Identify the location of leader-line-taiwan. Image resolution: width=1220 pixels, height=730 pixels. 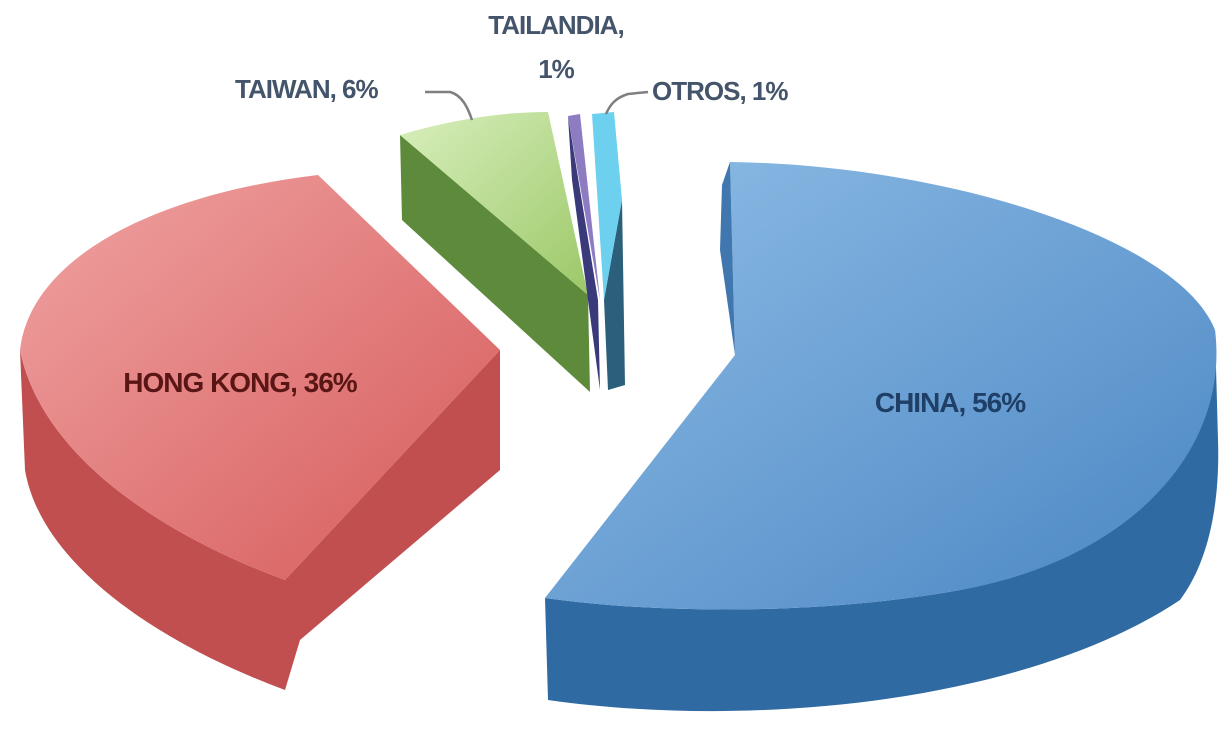
(449, 105).